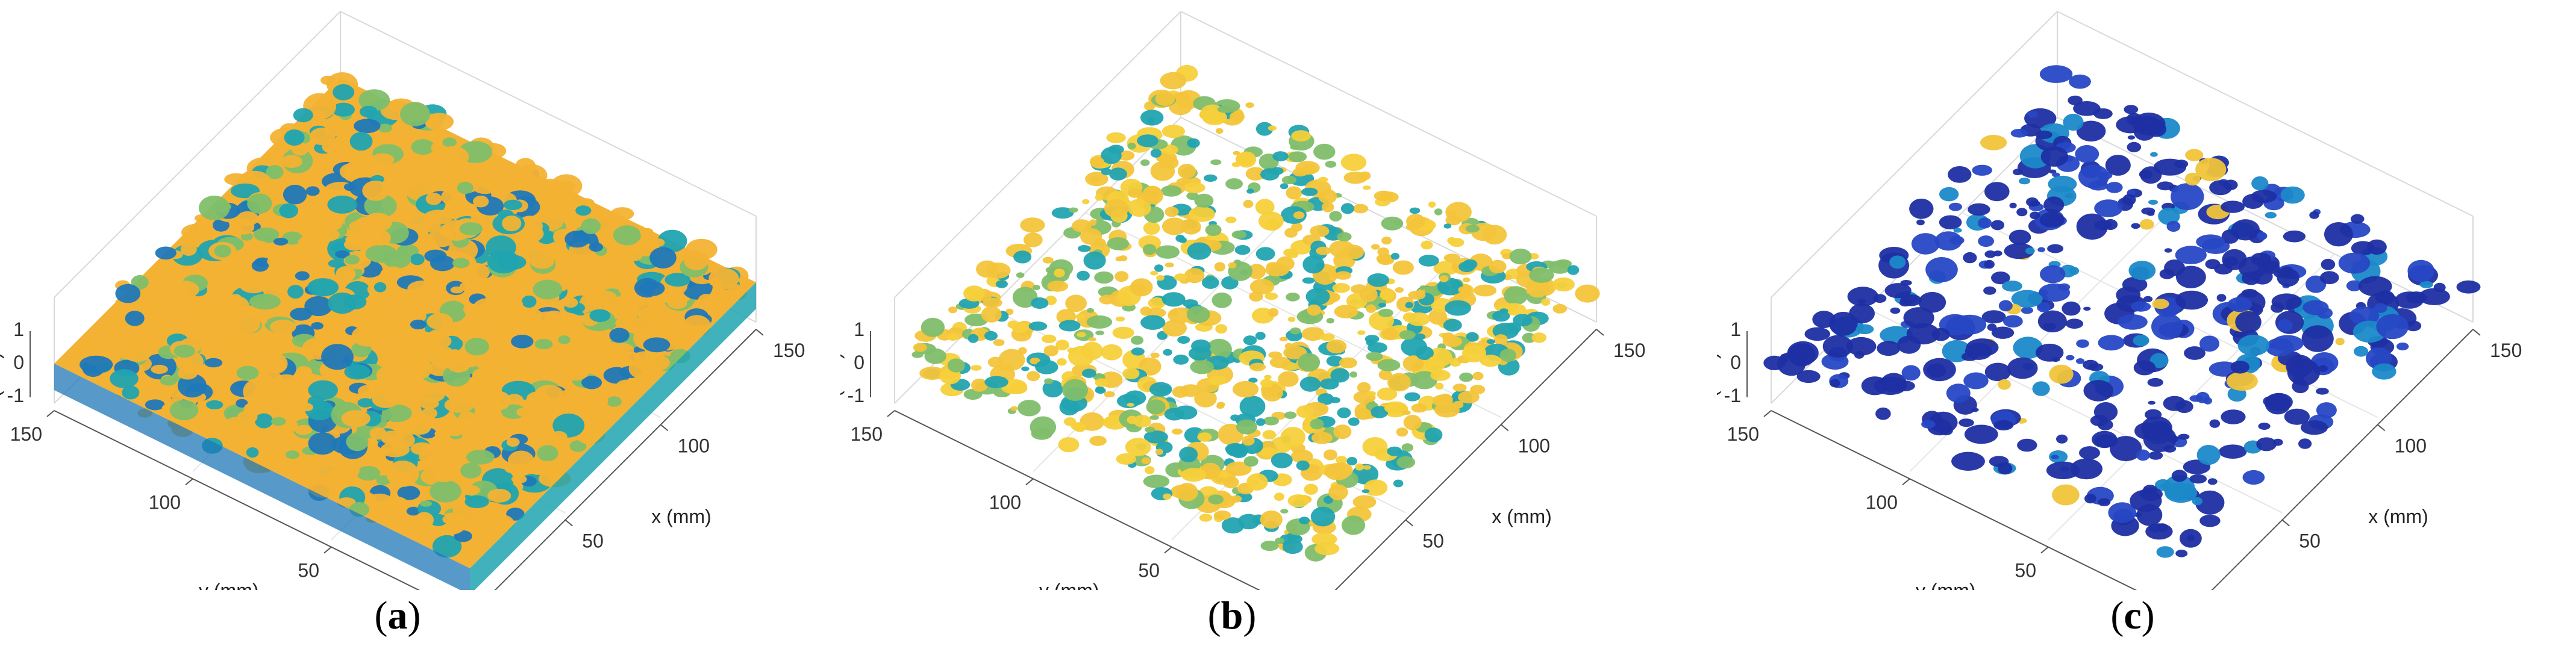 The image size is (2576, 658). What do you see at coordinates (1389, 114) in the screenshot?
I see `box-edge` at bounding box center [1389, 114].